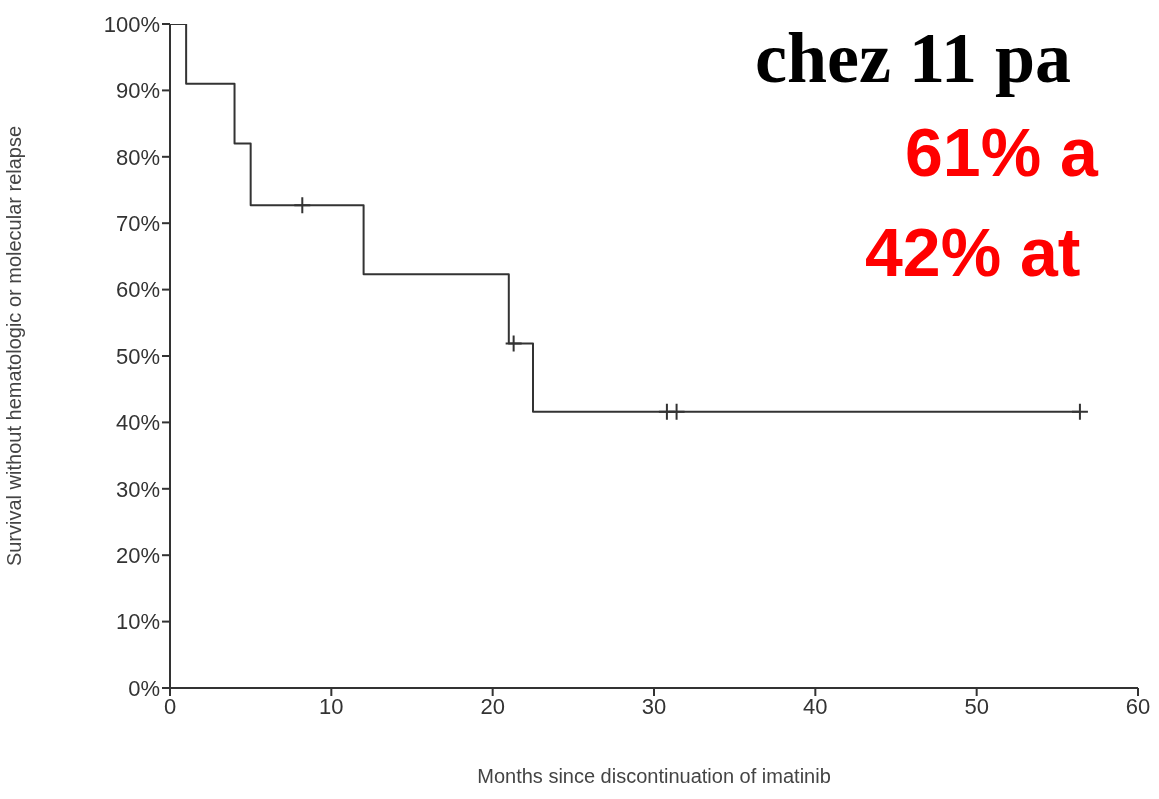 The width and height of the screenshot is (1159, 799). I want to click on x-tick-label: 20, so click(492, 706).